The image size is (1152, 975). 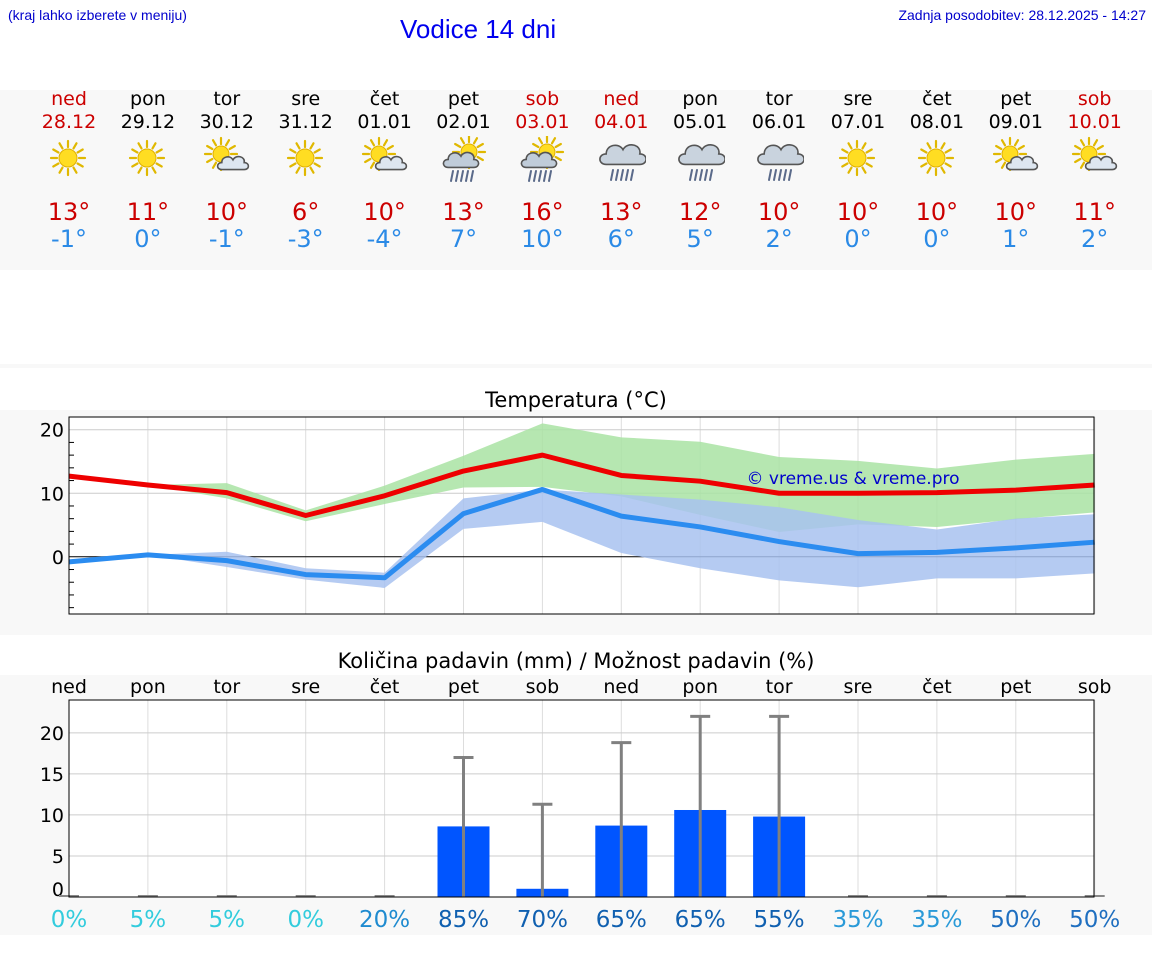 I want to click on day-date: 06.01, so click(x=779, y=122).